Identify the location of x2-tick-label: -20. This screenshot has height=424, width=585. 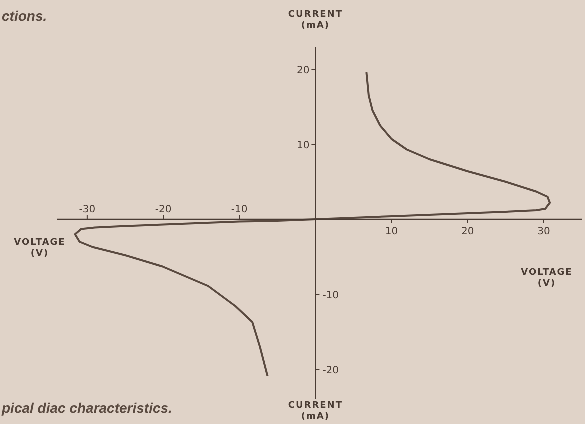
(163, 210).